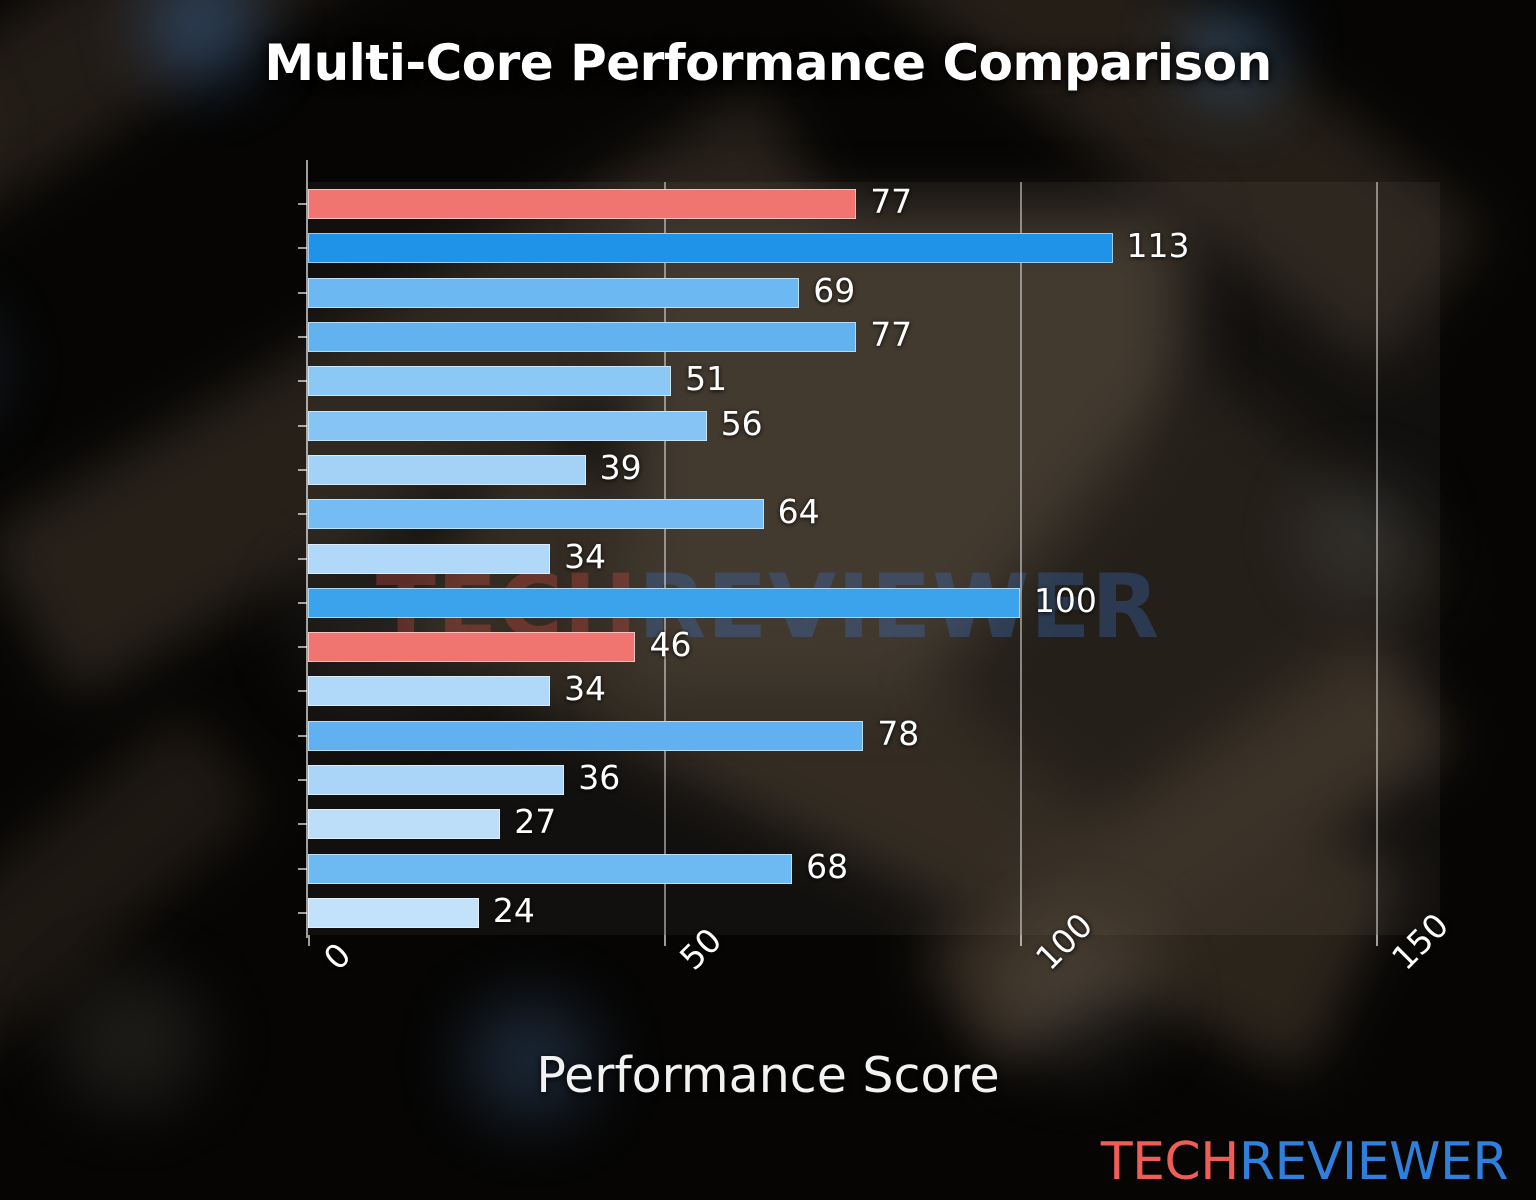 This screenshot has height=1200, width=1536. Describe the element at coordinates (302, 912) in the screenshot. I see `y-tick-mark-3600X` at that location.